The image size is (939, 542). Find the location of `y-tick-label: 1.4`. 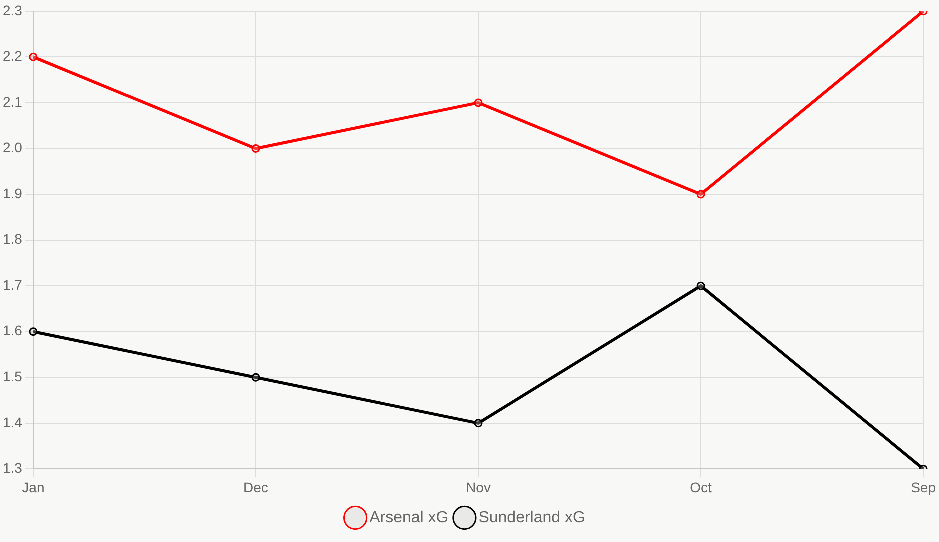

y-tick-label: 1.4 is located at coordinates (12, 422).